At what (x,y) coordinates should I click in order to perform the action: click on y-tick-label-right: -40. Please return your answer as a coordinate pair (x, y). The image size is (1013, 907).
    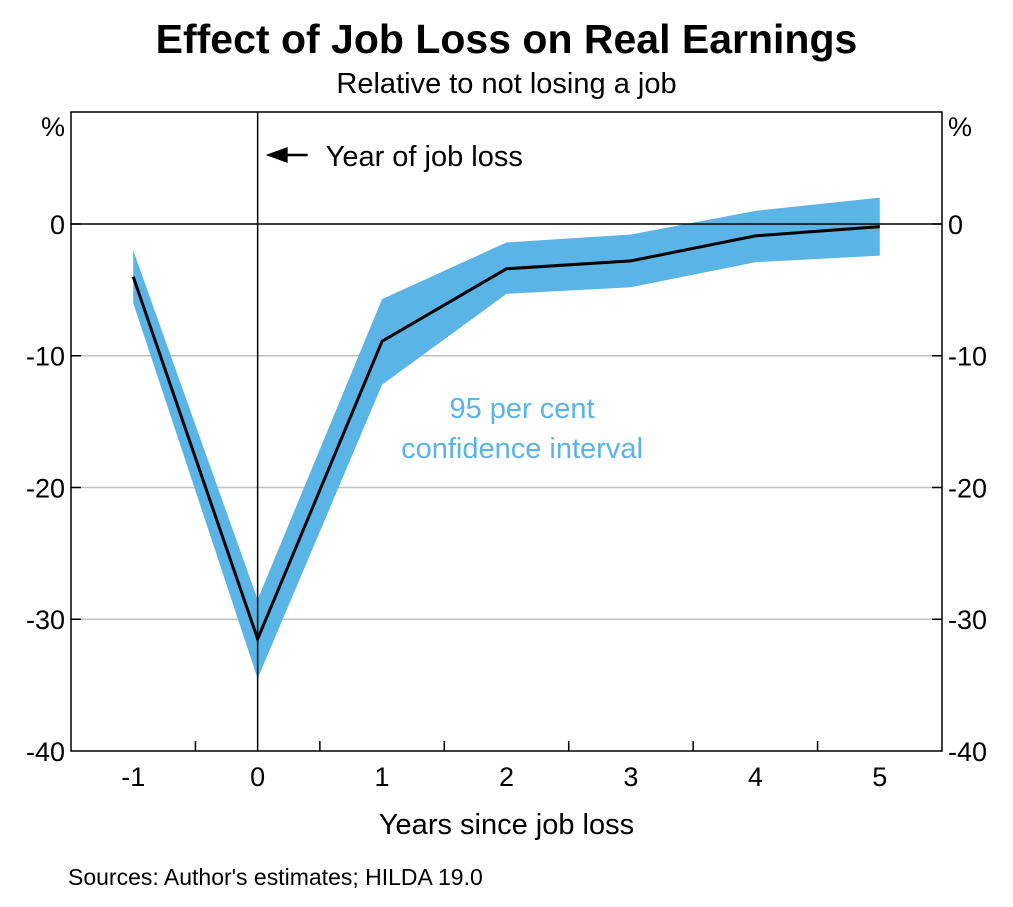
    Looking at the image, I should click on (967, 752).